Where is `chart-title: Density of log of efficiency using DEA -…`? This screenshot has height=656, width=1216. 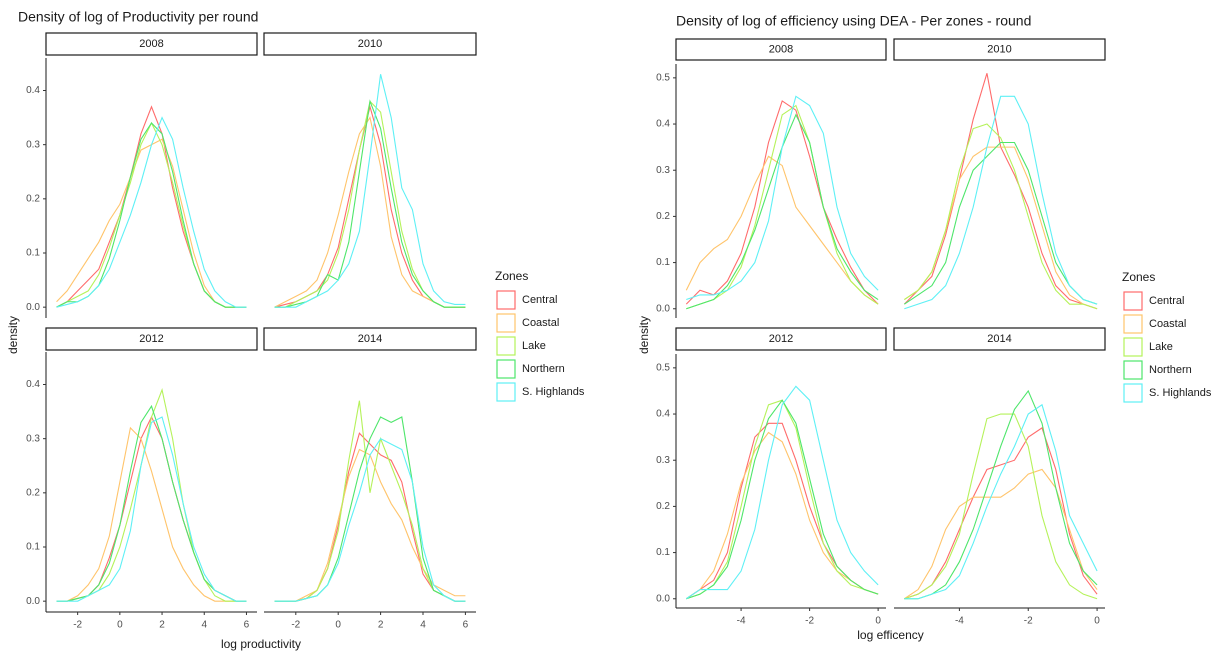 chart-title: Density of log of efficiency using DEA -… is located at coordinates (853, 21).